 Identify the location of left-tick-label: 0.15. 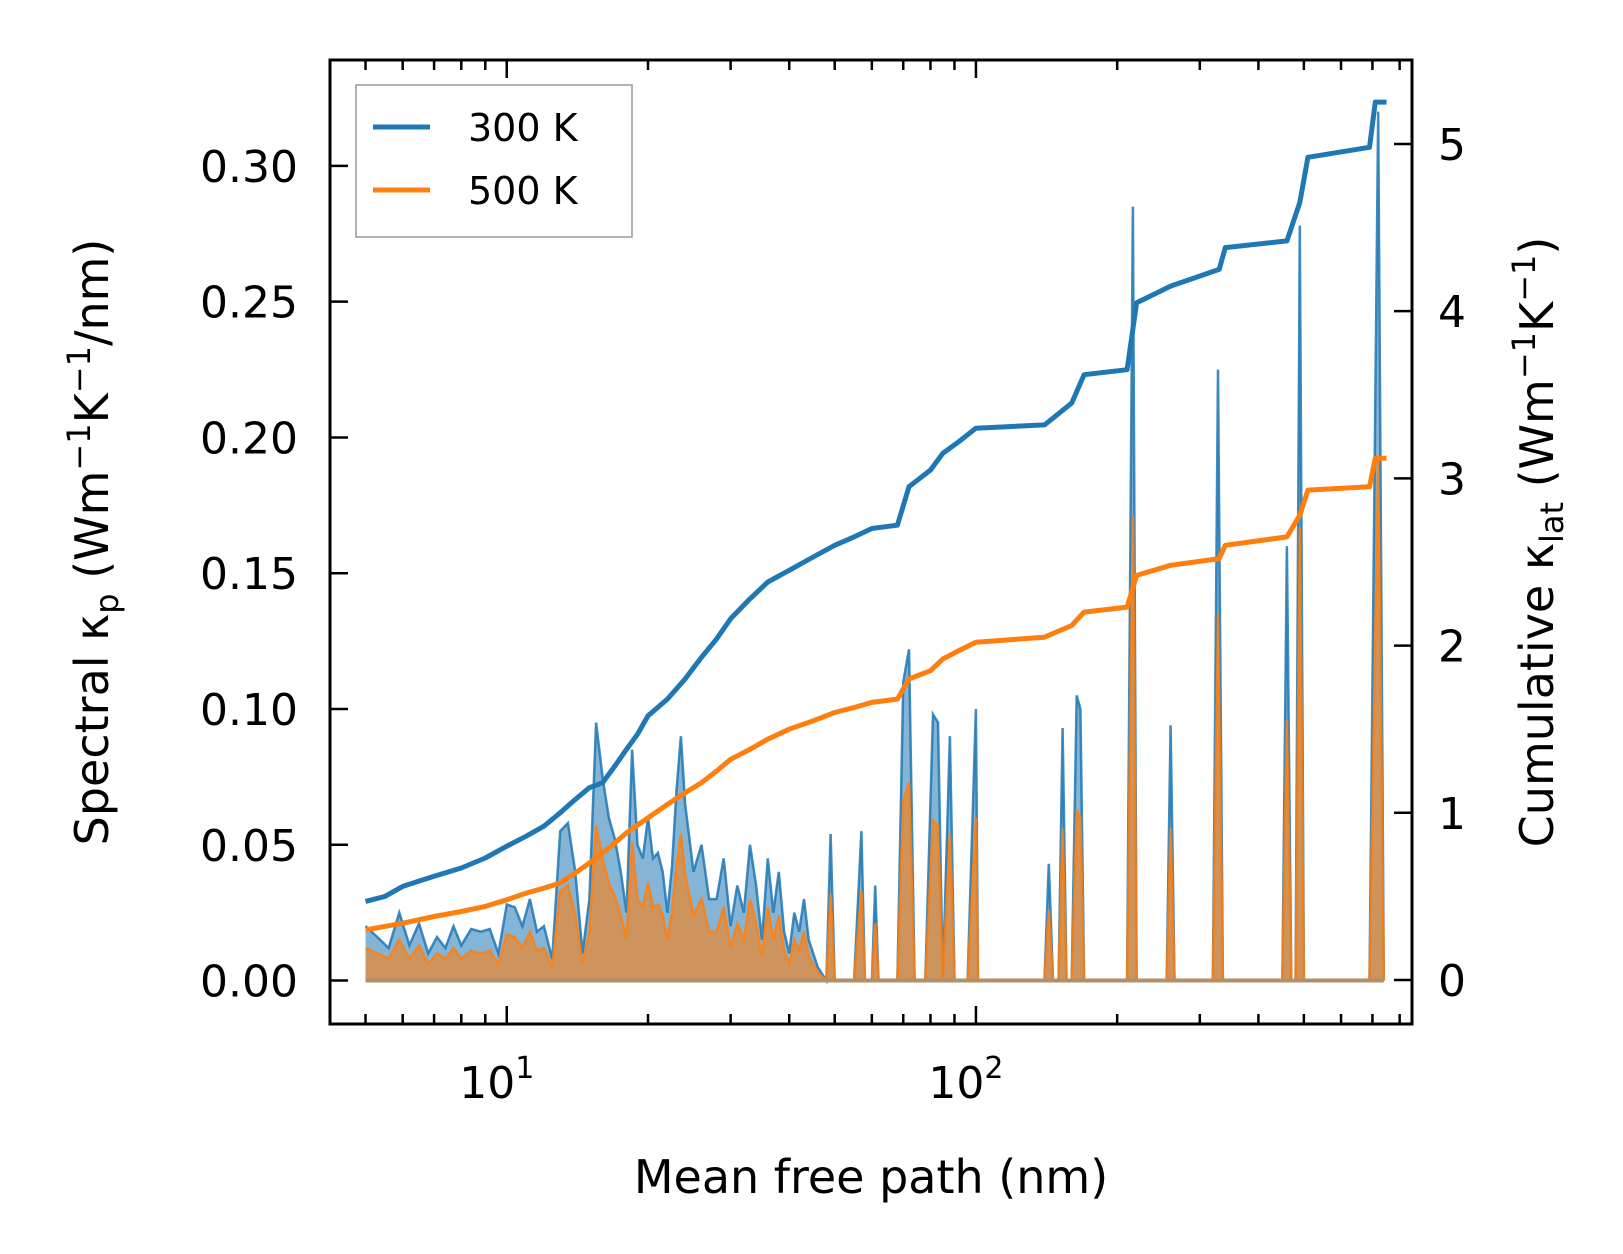
(249, 574).